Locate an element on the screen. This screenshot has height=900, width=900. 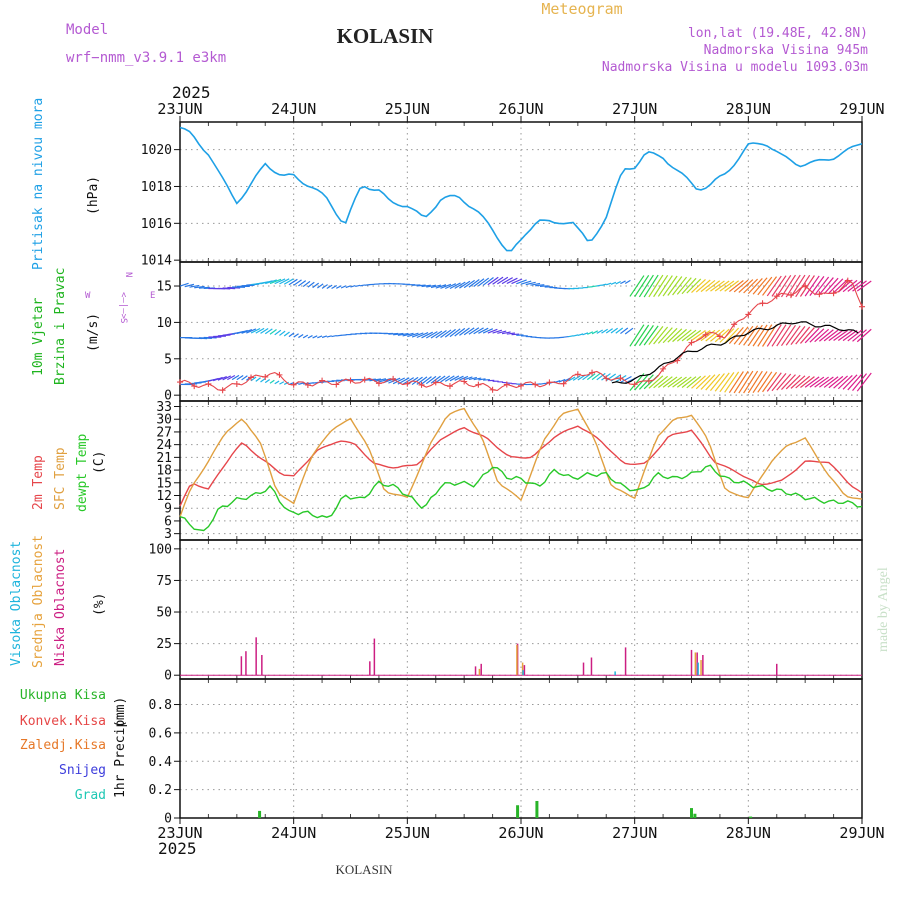
precip-total-label: Ukupna Kisa is located at coordinates (63, 695).